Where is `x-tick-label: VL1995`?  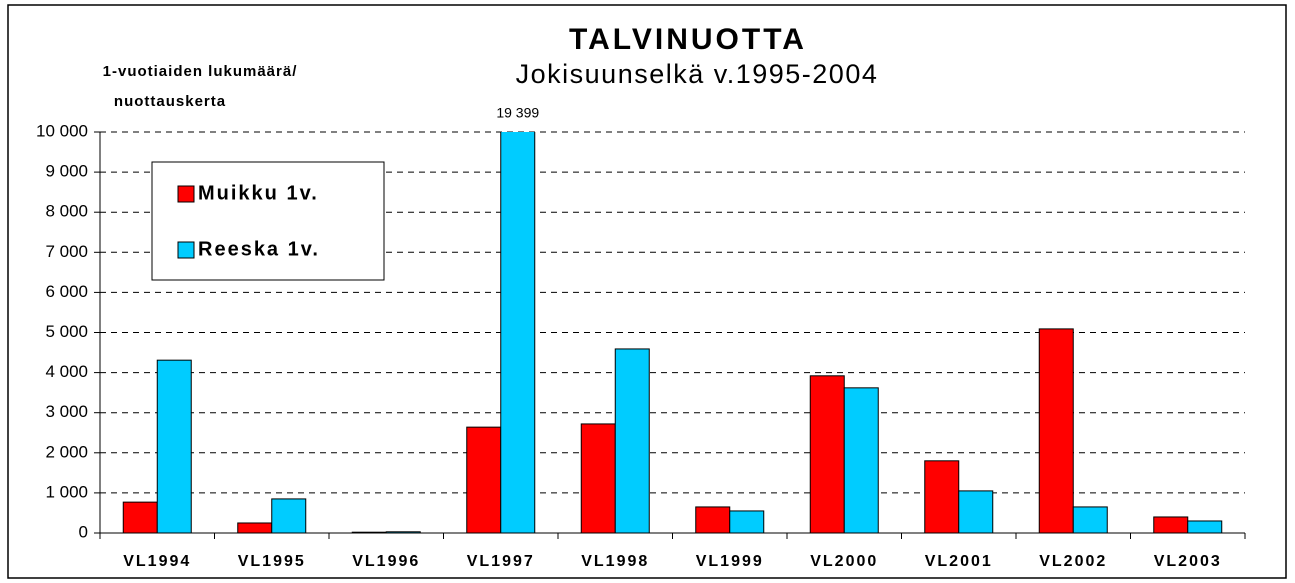 x-tick-label: VL1995 is located at coordinates (272, 561).